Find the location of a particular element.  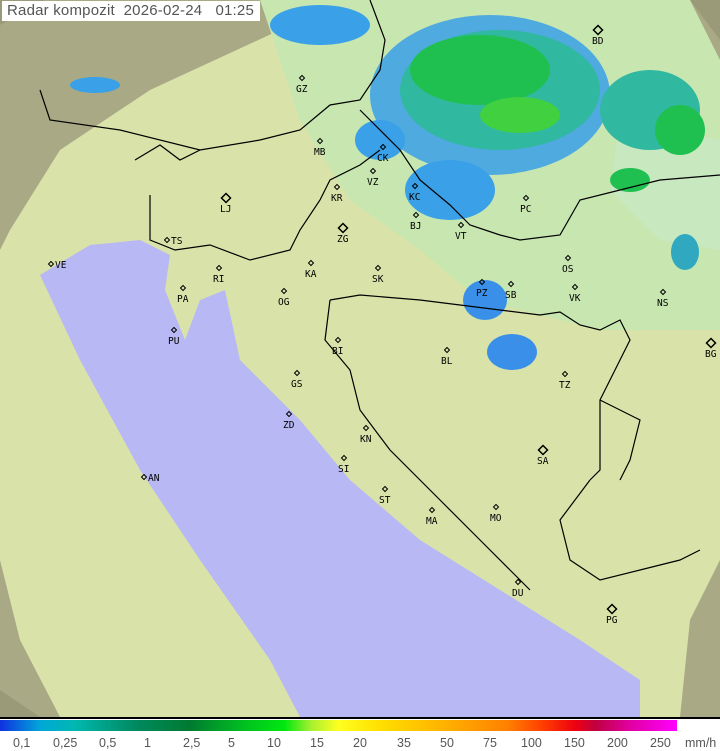

city-og: OG is located at coordinates (284, 297).